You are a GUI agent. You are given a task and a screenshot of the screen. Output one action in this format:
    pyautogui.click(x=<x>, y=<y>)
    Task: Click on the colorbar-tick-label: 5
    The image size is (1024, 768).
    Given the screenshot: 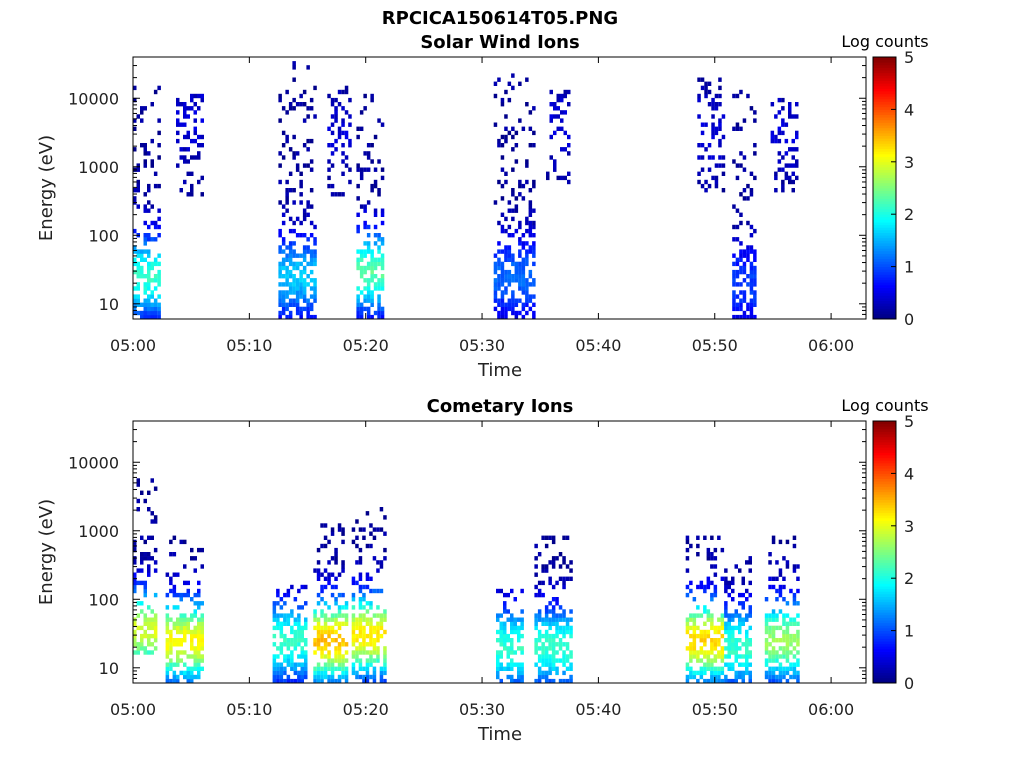 What is the action you would take?
    pyautogui.click(x=909, y=57)
    